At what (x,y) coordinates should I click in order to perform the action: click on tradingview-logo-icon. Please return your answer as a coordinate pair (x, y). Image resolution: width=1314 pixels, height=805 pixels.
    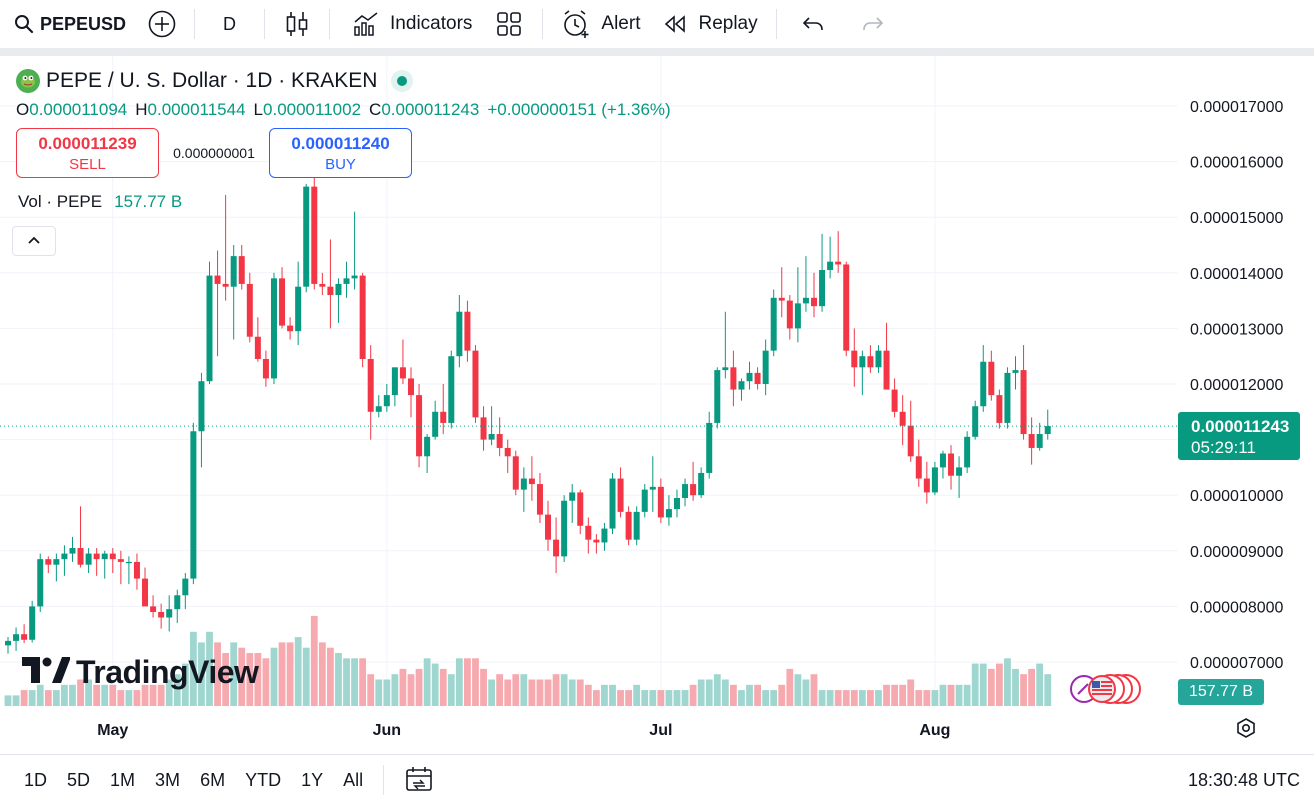
    Looking at the image, I should click on (46, 672).